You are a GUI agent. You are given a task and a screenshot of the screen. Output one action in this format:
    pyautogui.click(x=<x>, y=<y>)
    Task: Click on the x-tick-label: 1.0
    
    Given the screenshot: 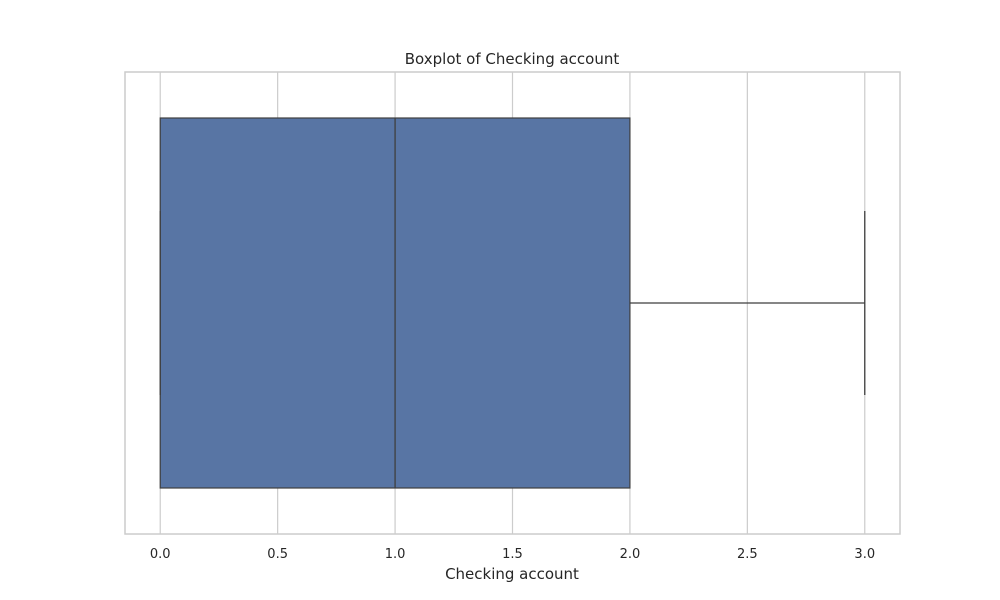 What is the action you would take?
    pyautogui.click(x=395, y=554)
    